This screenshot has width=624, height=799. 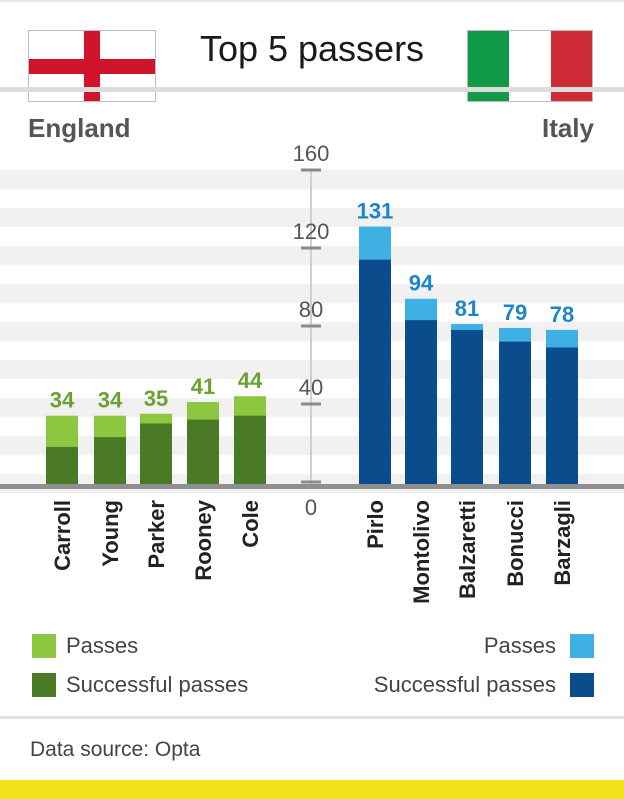 What do you see at coordinates (375, 371) in the screenshot?
I see `bar-successful-pirlo` at bounding box center [375, 371].